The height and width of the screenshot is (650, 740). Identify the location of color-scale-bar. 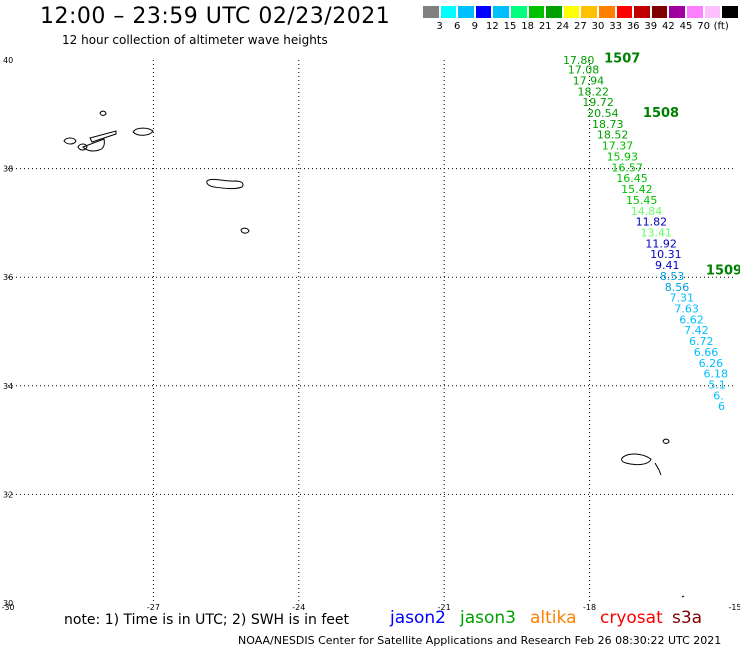
(580, 12).